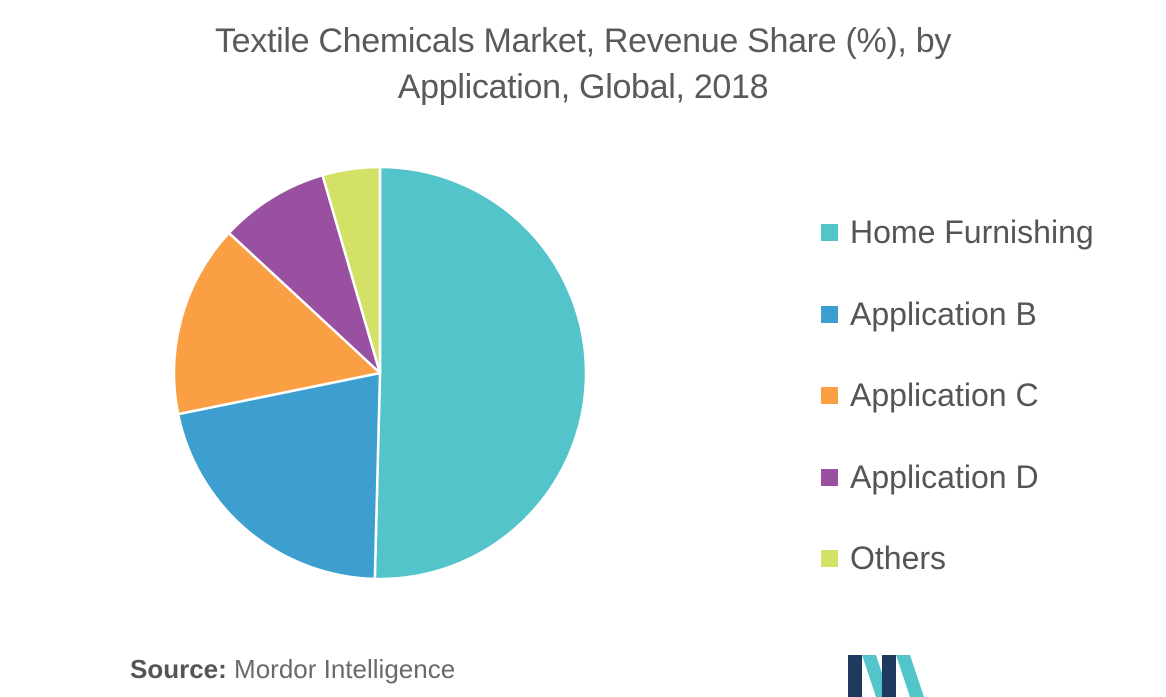 The width and height of the screenshot is (1166, 697). Describe the element at coordinates (898, 558) in the screenshot. I see `legend-label: Others` at that location.